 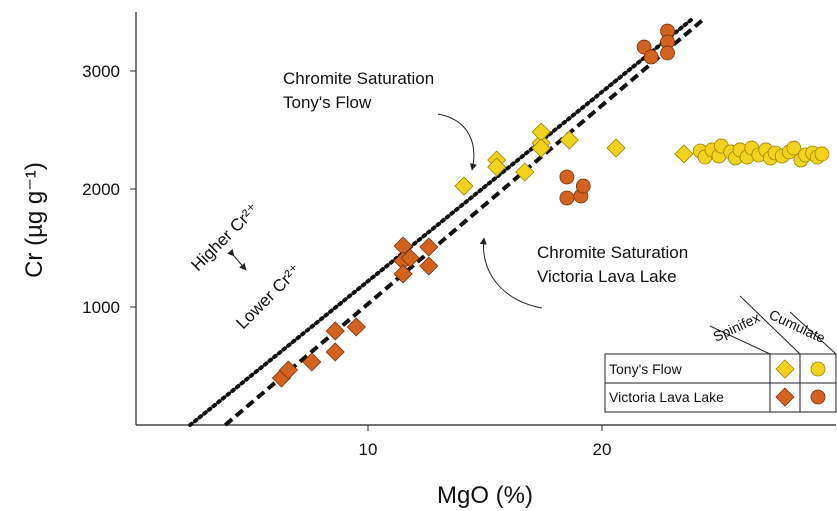 I want to click on x-tick-label: 10, so click(x=368, y=449).